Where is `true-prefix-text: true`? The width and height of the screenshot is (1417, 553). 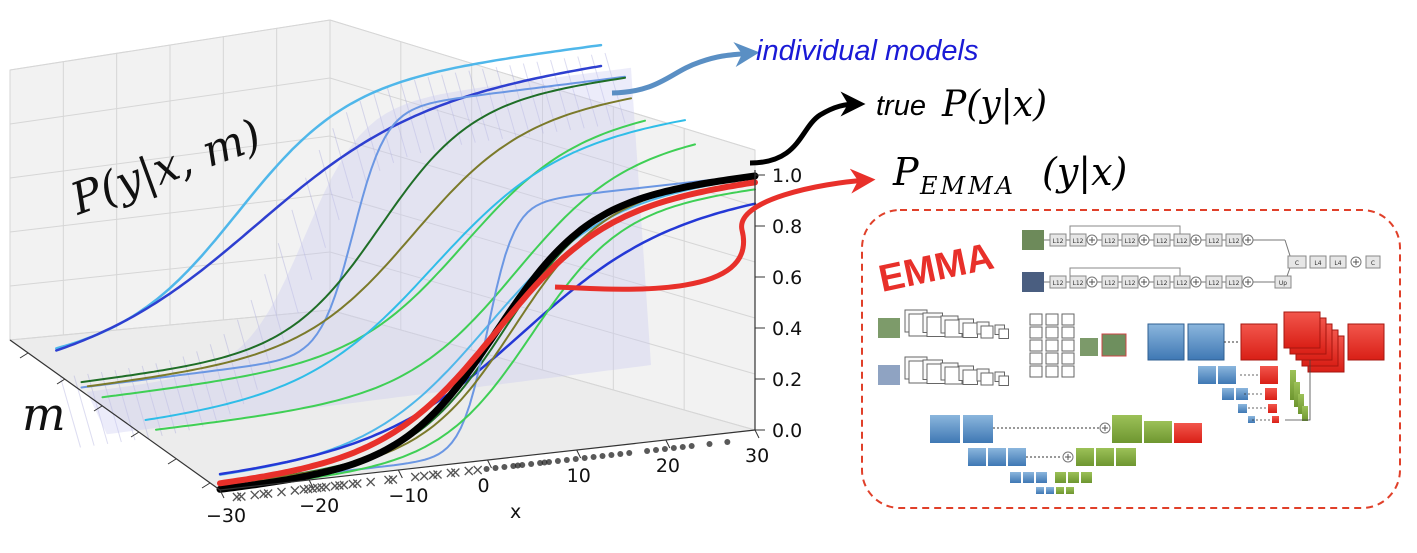 true-prefix-text: true is located at coordinates (901, 106).